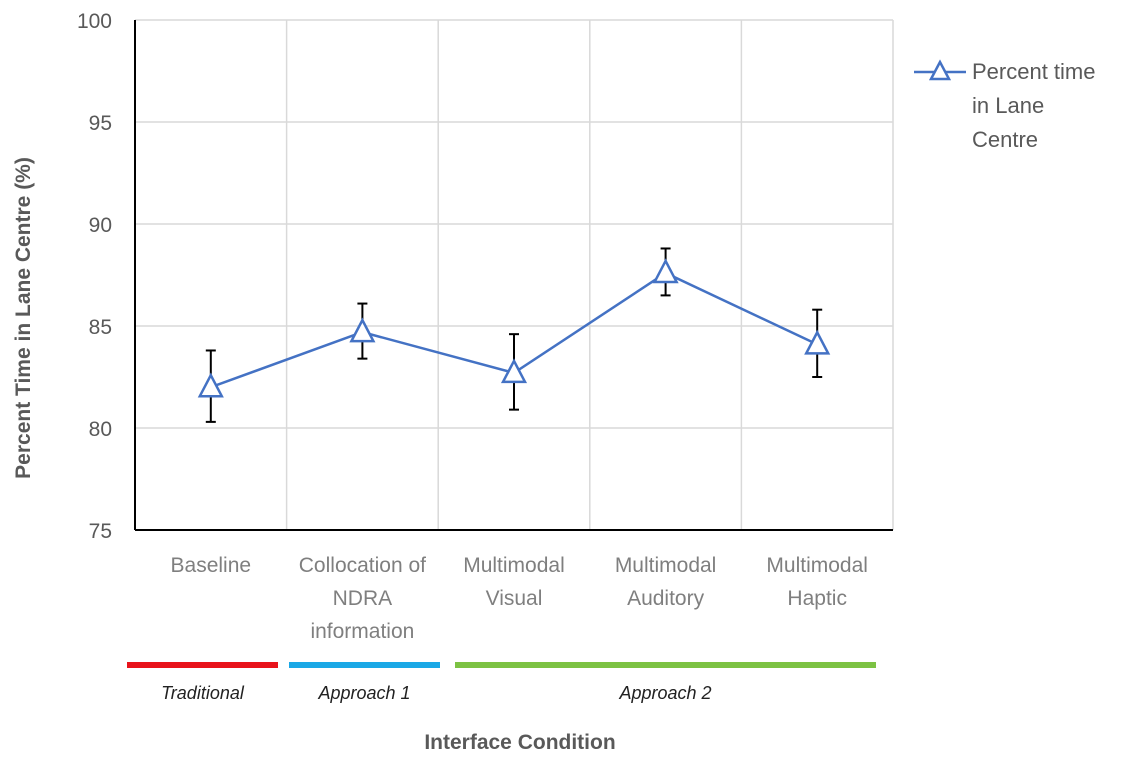 Image resolution: width=1124 pixels, height=758 pixels. I want to click on y-tick-label: 90, so click(100, 225).